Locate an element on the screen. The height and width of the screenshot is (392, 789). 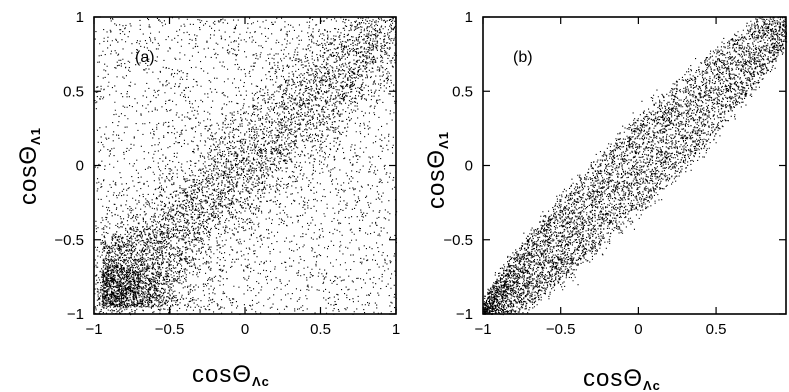
panel-a-x-axis-title: cosΘΛc is located at coordinates (231, 375).